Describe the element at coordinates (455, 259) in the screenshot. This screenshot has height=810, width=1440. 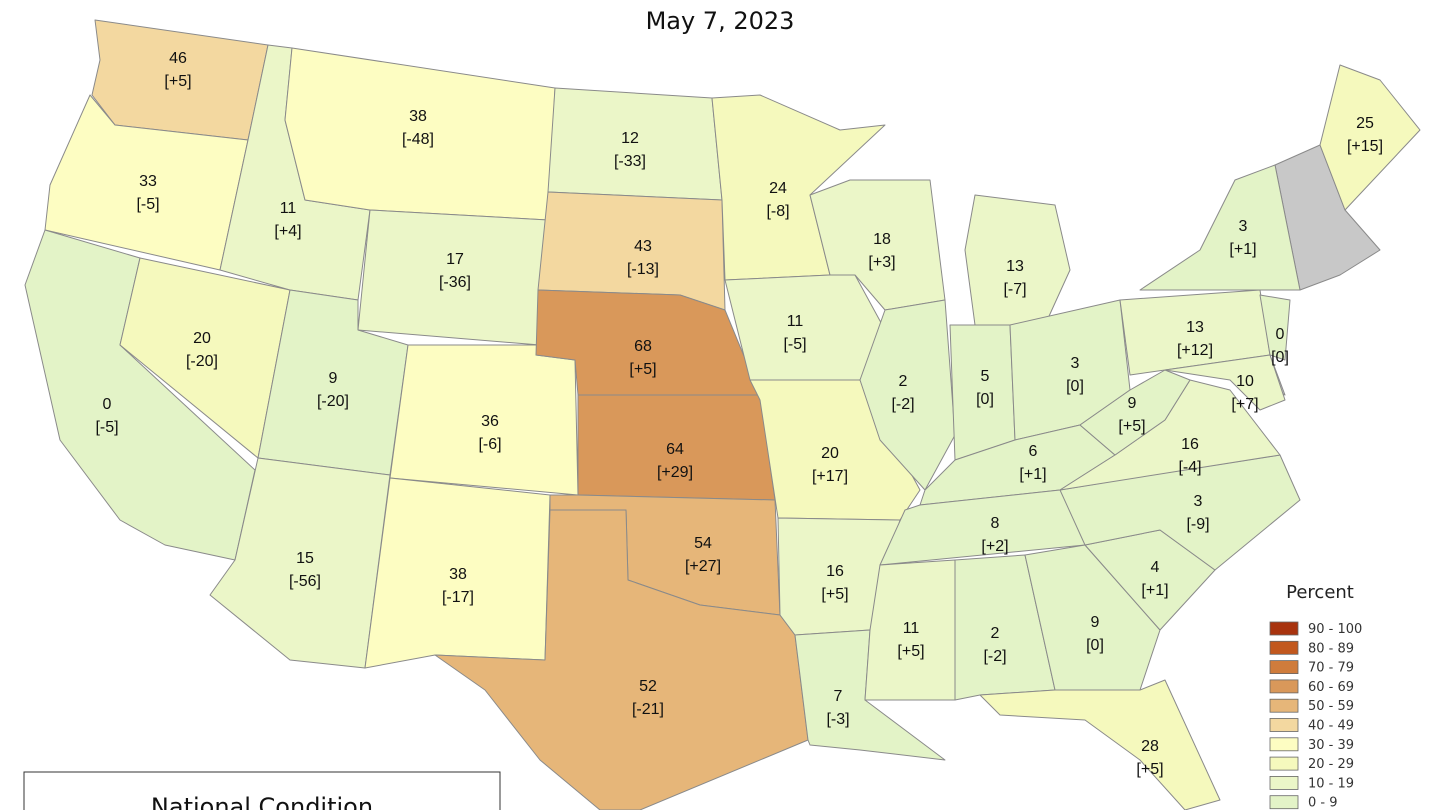
I see `state-value: 17` at that location.